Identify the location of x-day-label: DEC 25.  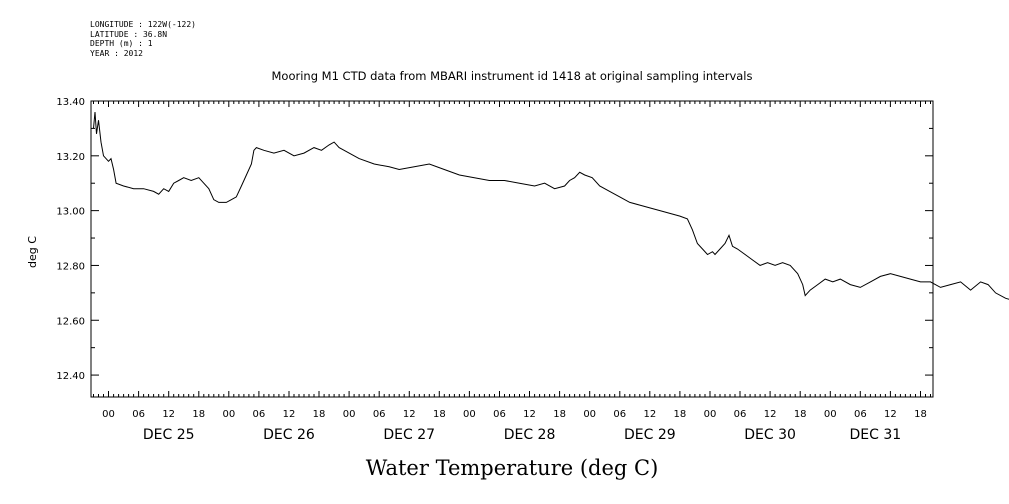
(169, 435).